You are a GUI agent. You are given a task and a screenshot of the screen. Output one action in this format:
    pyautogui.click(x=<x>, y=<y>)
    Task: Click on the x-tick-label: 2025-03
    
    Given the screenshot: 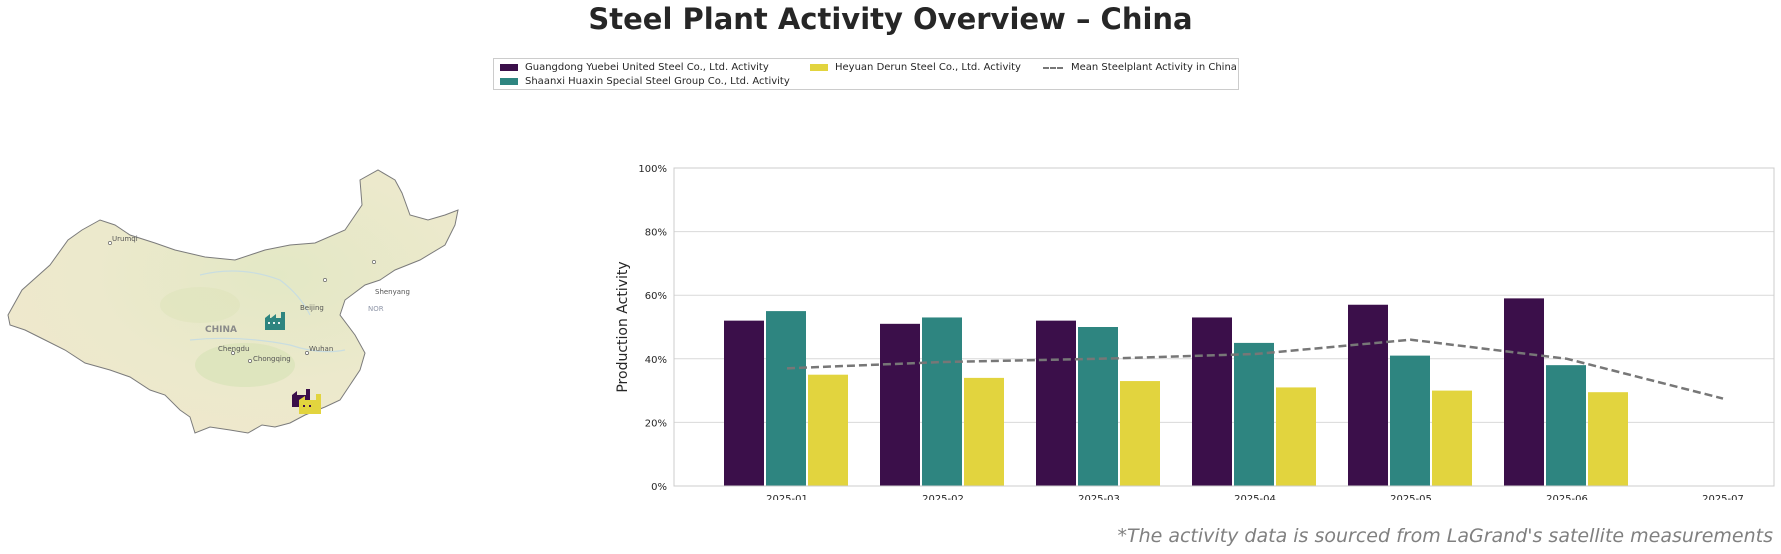 What is the action you would take?
    pyautogui.click(x=1099, y=497)
    